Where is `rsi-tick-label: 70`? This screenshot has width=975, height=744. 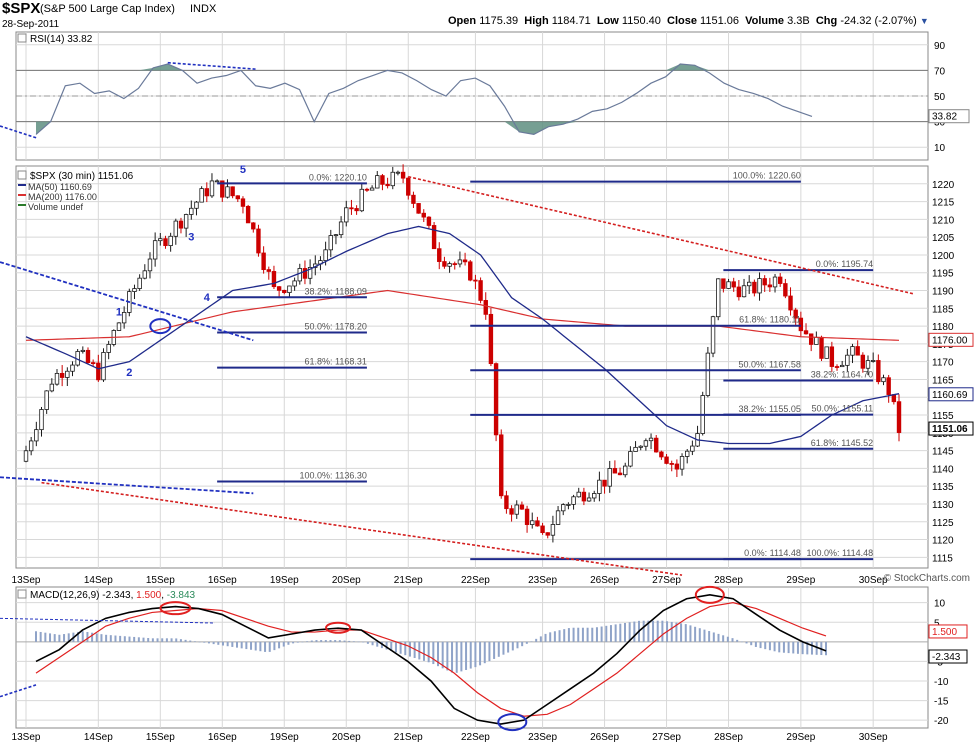
rsi-tick-label: 70 is located at coordinates (940, 71).